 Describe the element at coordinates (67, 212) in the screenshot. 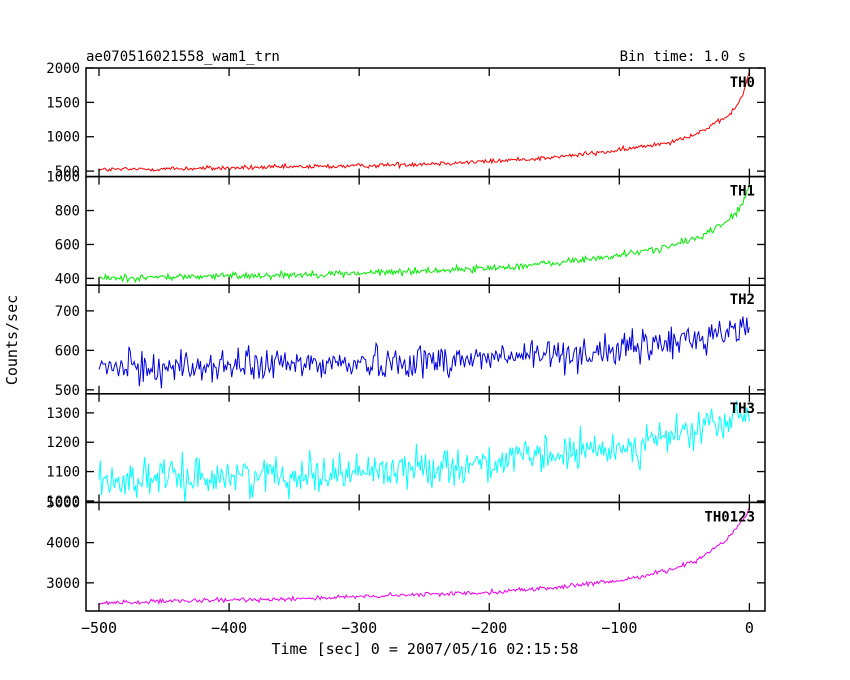

I see `y-tick-label: 800` at that location.